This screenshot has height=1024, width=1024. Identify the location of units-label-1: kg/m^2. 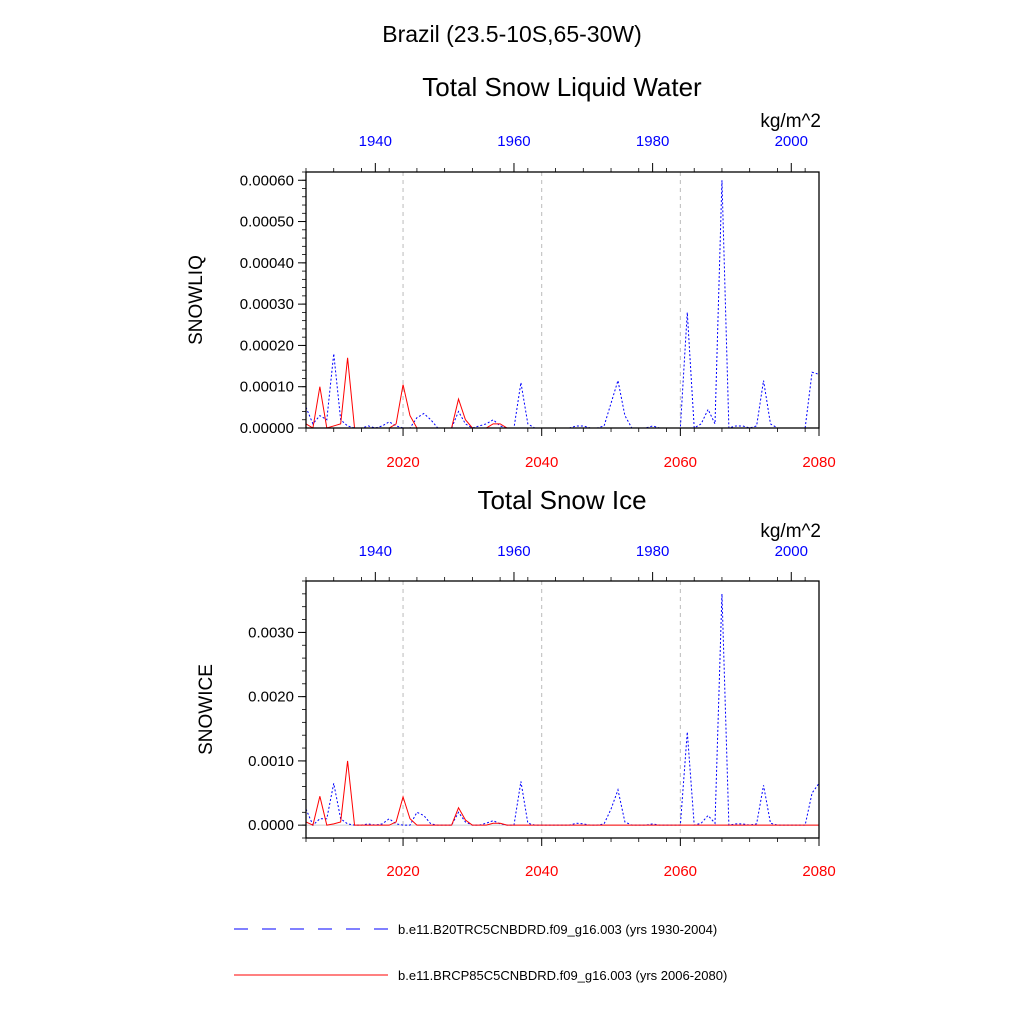
(790, 531).